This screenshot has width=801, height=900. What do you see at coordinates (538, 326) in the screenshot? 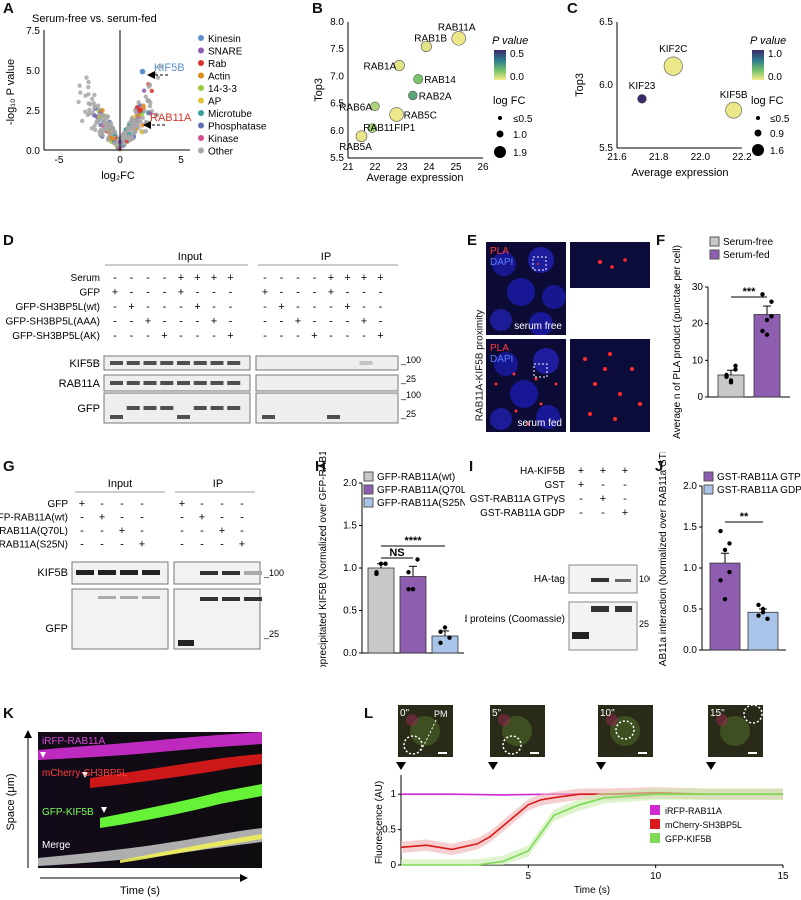
I see `serum-free-caption: serum free` at bounding box center [538, 326].